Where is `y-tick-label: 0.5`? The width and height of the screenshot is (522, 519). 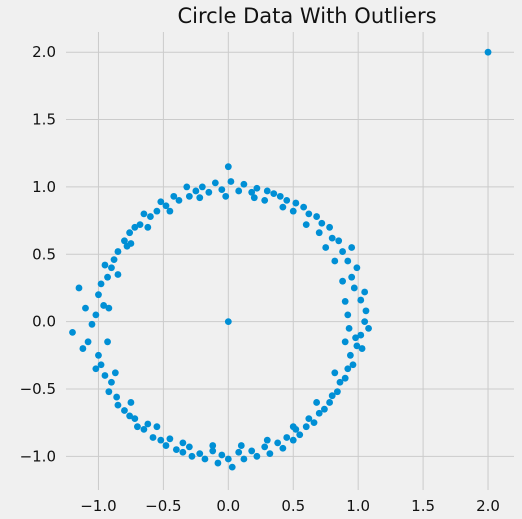 y-tick-label: 0.5 is located at coordinates (44, 254).